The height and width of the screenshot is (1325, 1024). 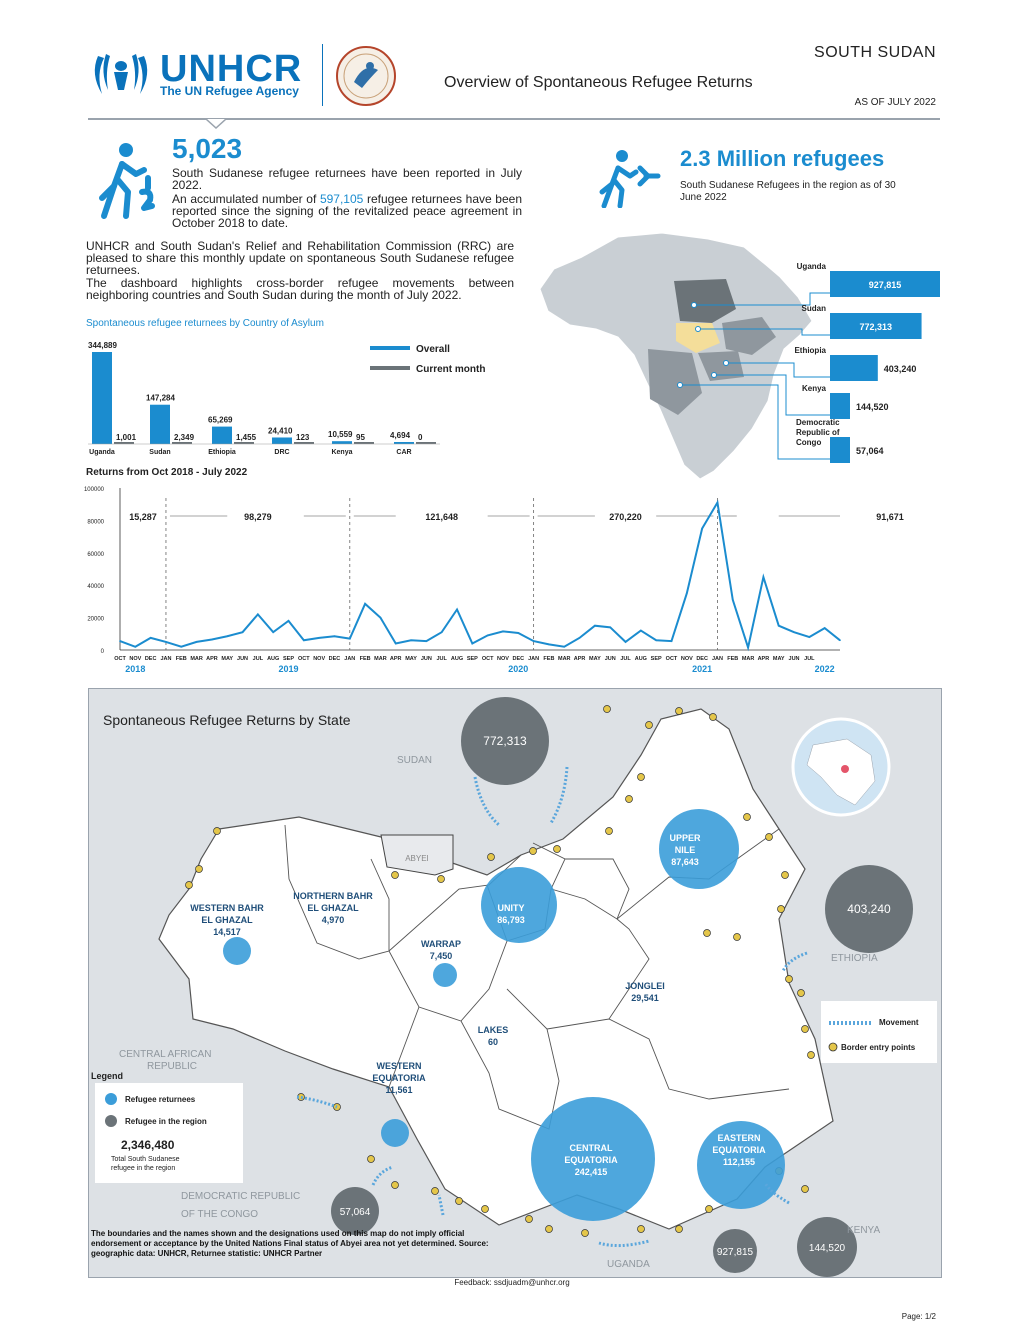 I want to click on country-name: SOUTH SUDAN, so click(x=875, y=52).